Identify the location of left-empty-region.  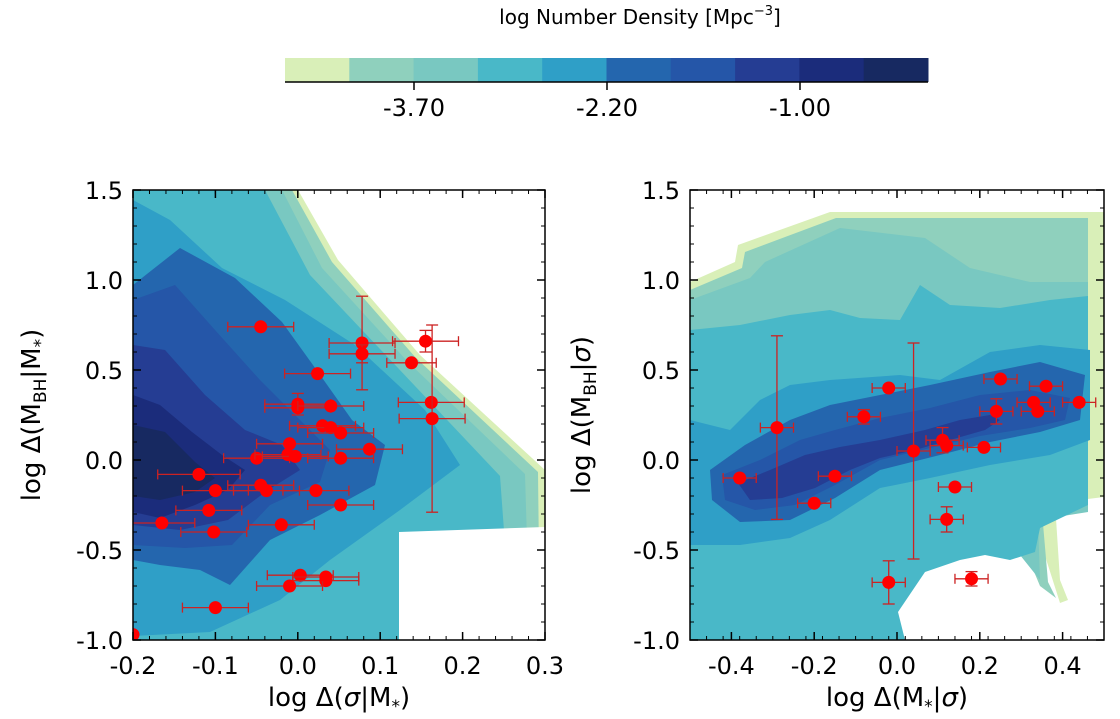
(472, 583).